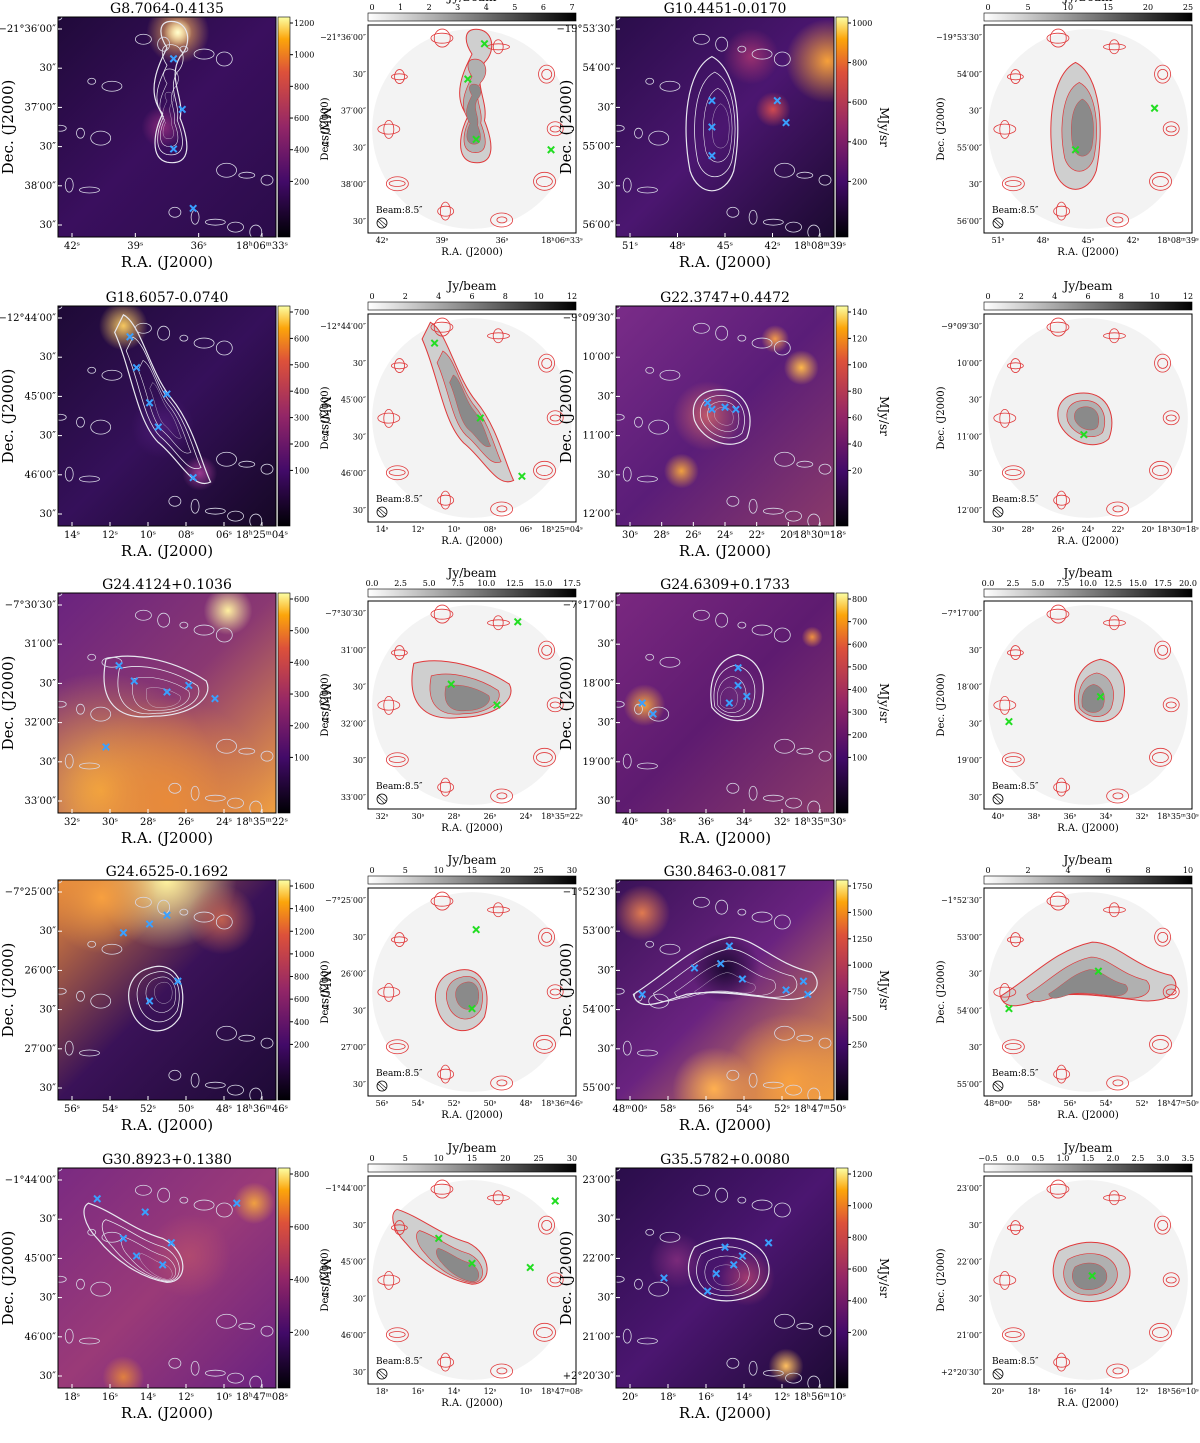  Describe the element at coordinates (1027, 7) in the screenshot. I see `mm-colorbar-tick-label: 5` at that location.